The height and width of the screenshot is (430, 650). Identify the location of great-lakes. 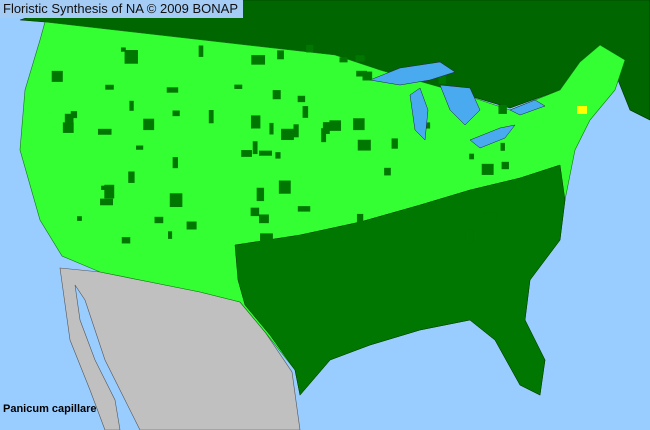
(457, 105).